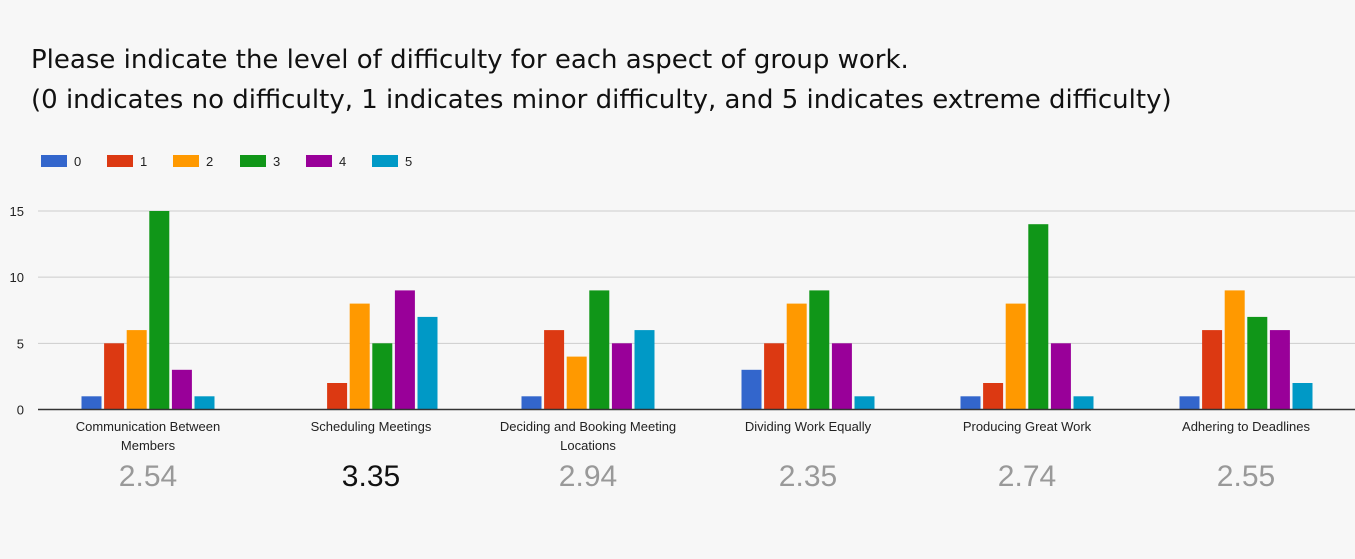 The height and width of the screenshot is (559, 1355). What do you see at coordinates (148, 436) in the screenshot?
I see `x-category-label: Communication Between Members` at bounding box center [148, 436].